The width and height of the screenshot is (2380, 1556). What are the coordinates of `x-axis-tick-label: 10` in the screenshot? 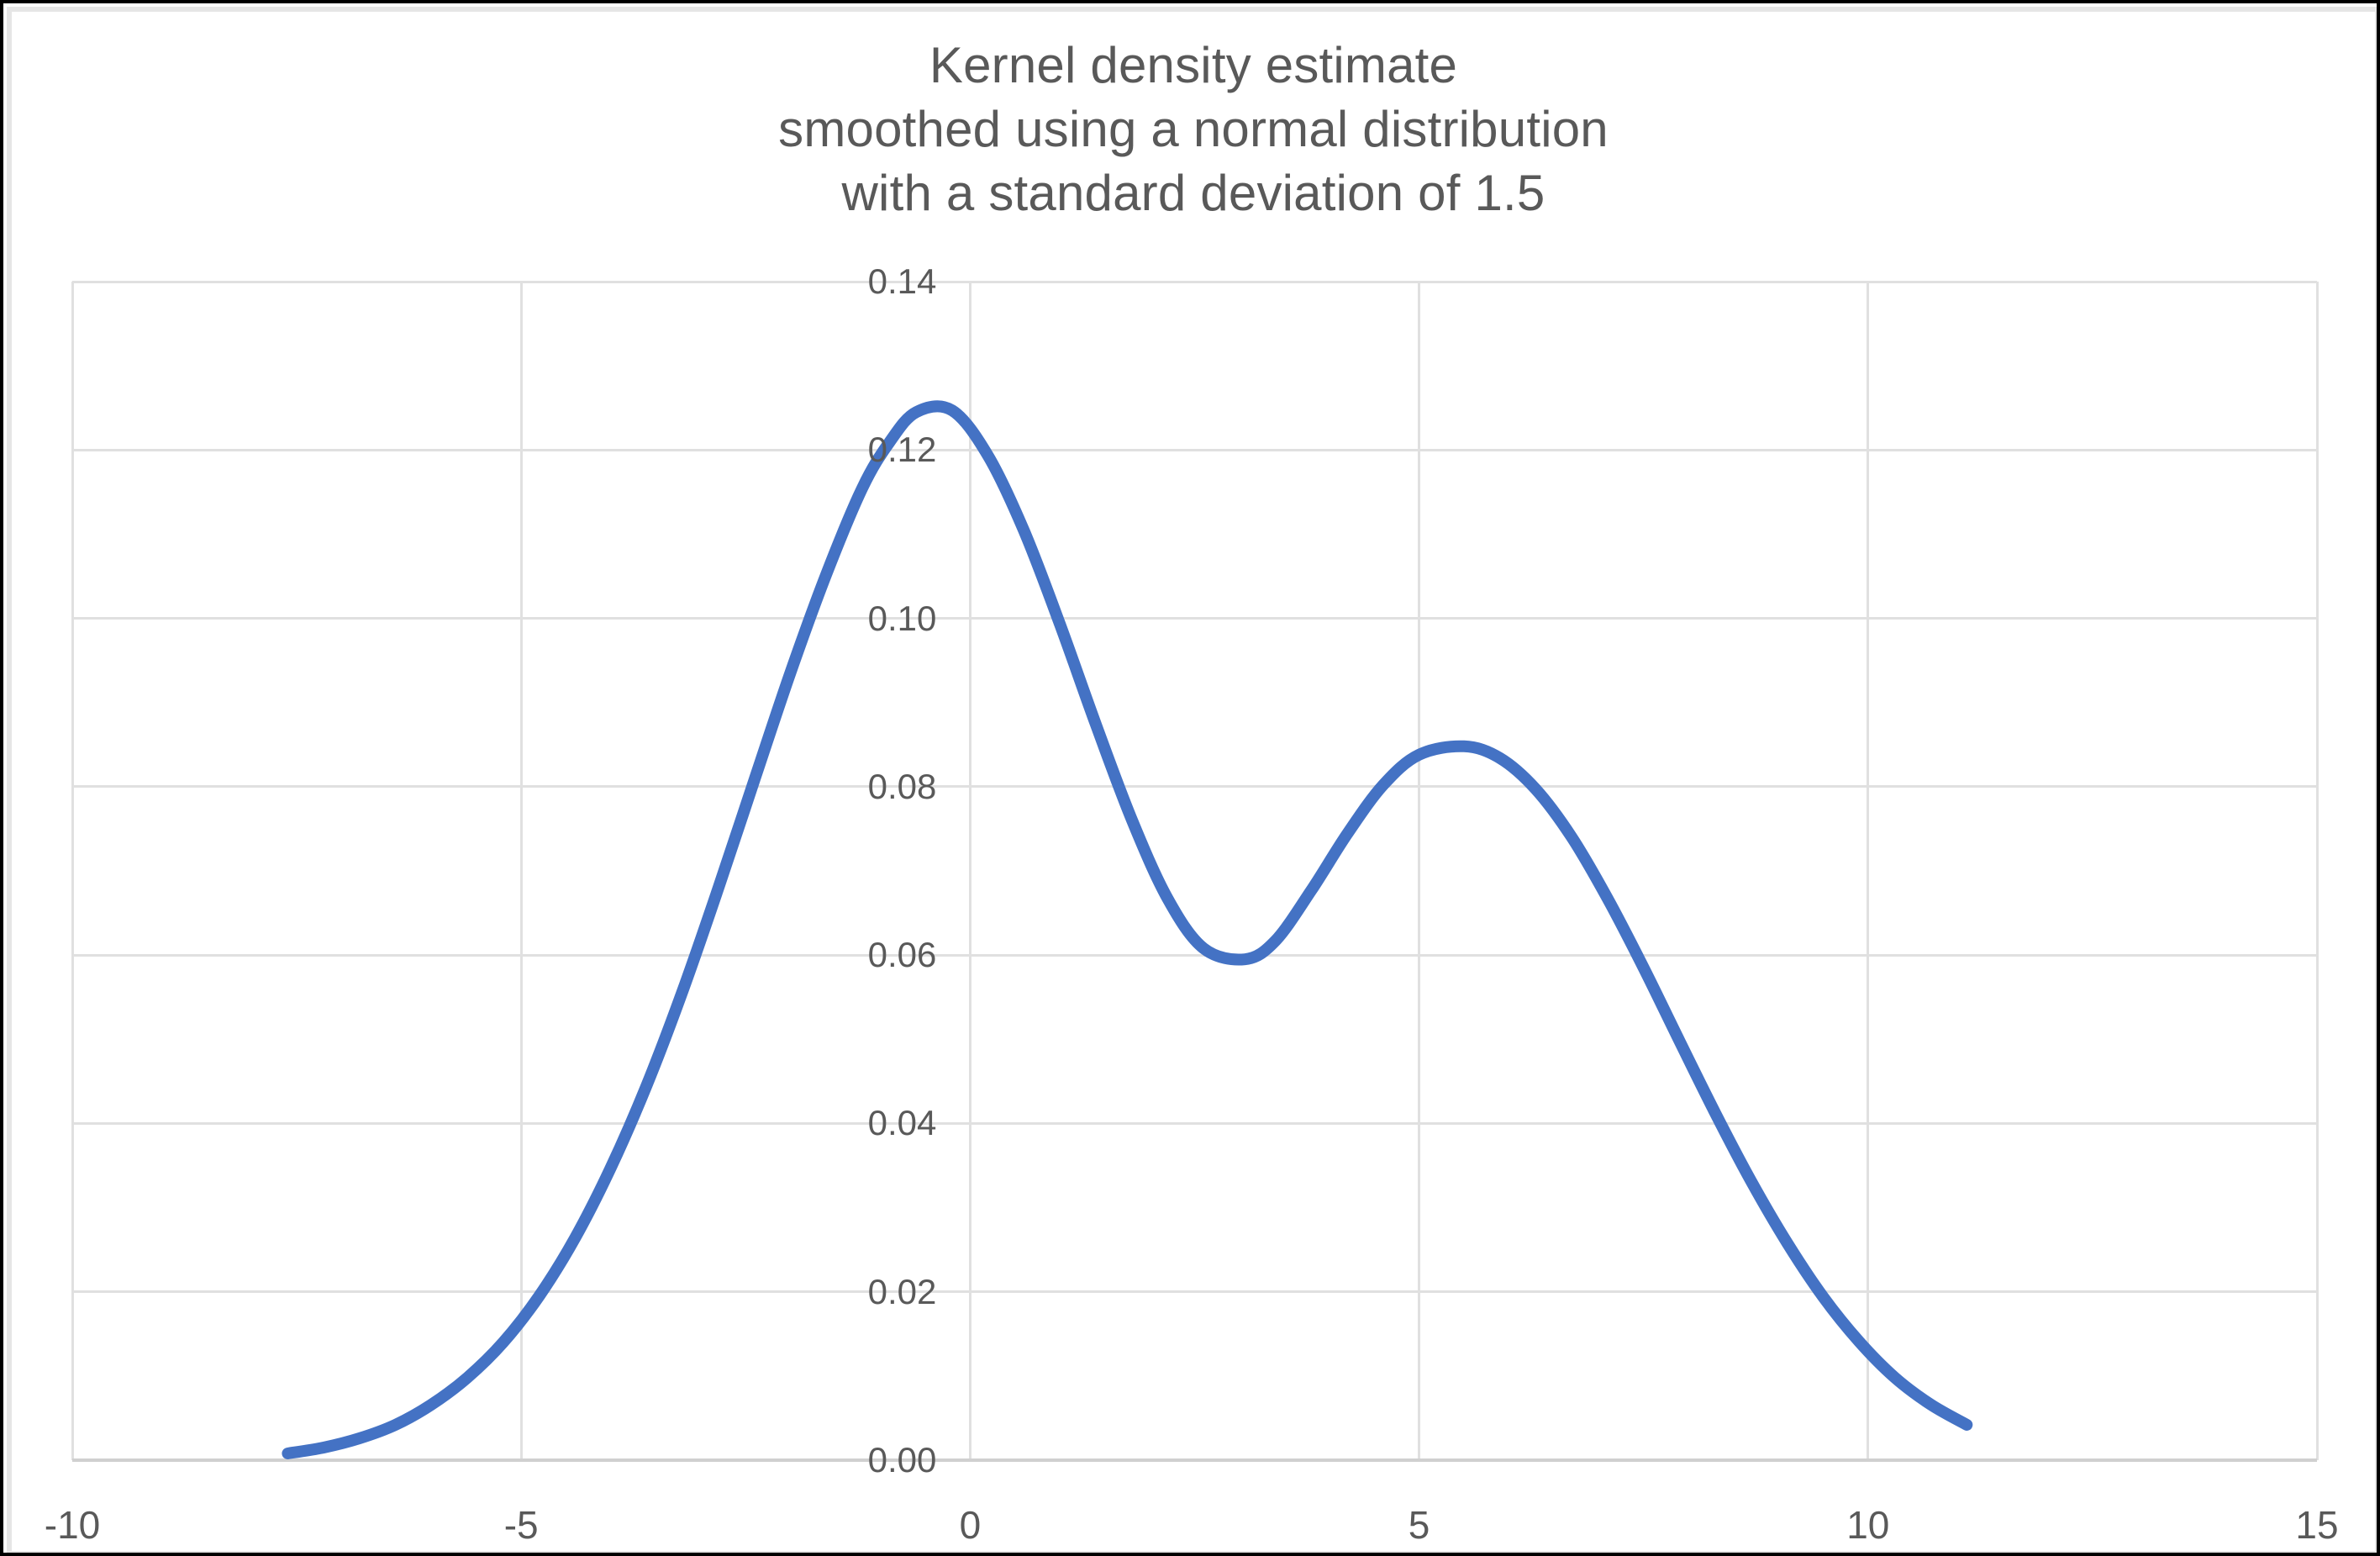 It's located at (1868, 1525).